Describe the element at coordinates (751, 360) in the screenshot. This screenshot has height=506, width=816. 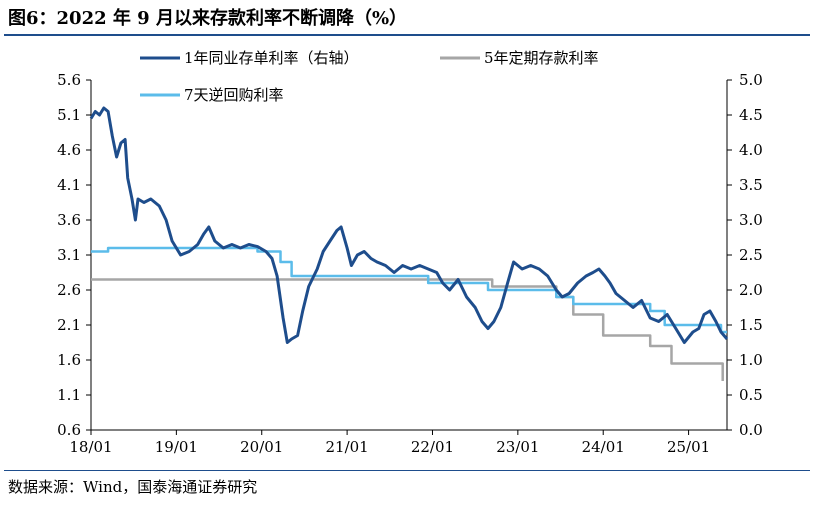
I see `y-right-tick-label: 1.0` at that location.